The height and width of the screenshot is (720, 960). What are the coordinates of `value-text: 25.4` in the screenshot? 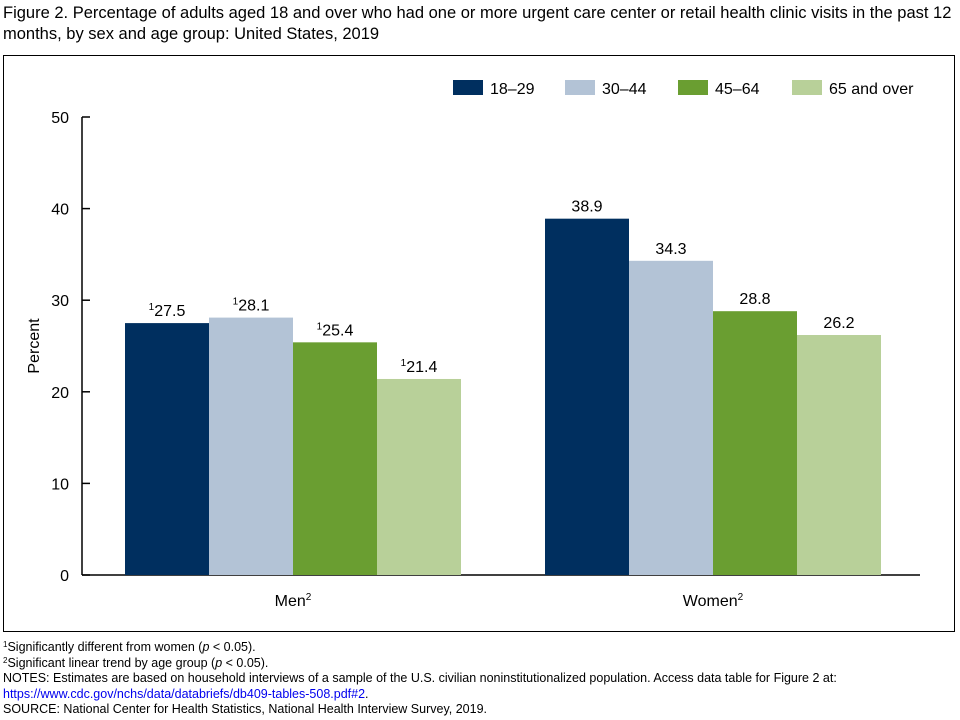 It's located at (337, 330).